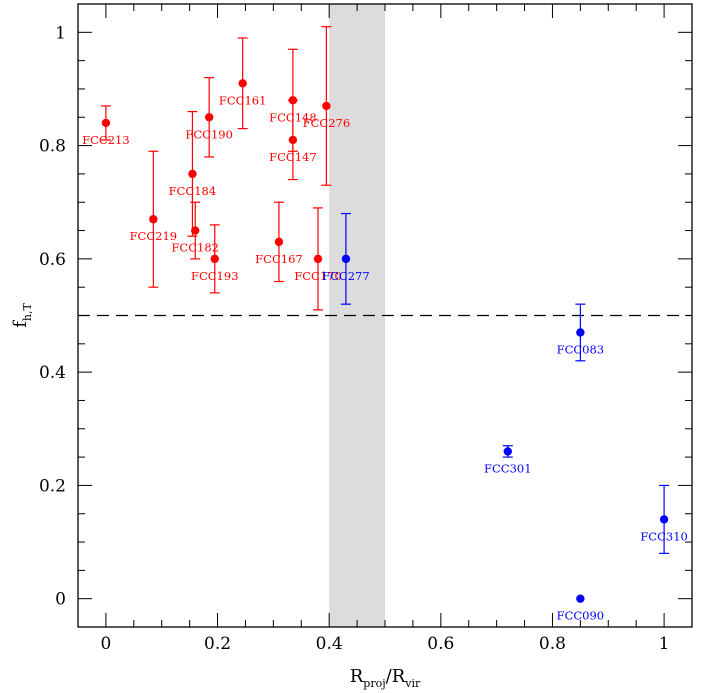  I want to click on x-tick-label: 0.8, so click(552, 644).